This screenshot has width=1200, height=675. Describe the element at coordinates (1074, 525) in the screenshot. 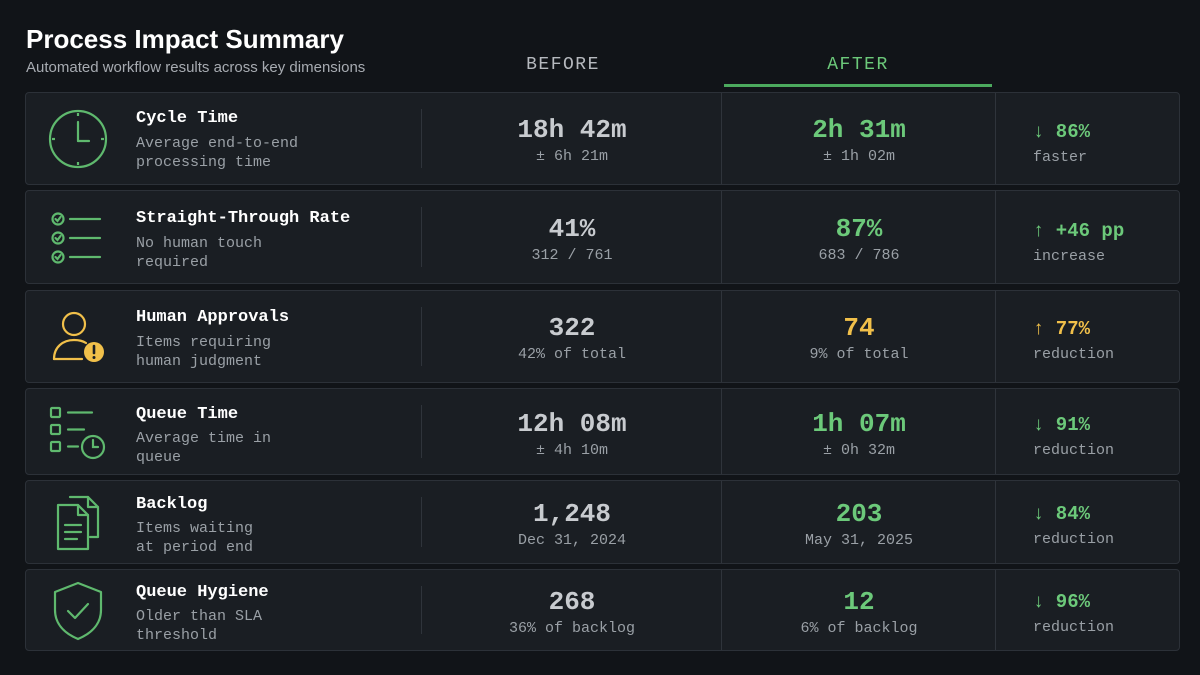

I see `change-indicator: ↓ 84% reduction` at that location.